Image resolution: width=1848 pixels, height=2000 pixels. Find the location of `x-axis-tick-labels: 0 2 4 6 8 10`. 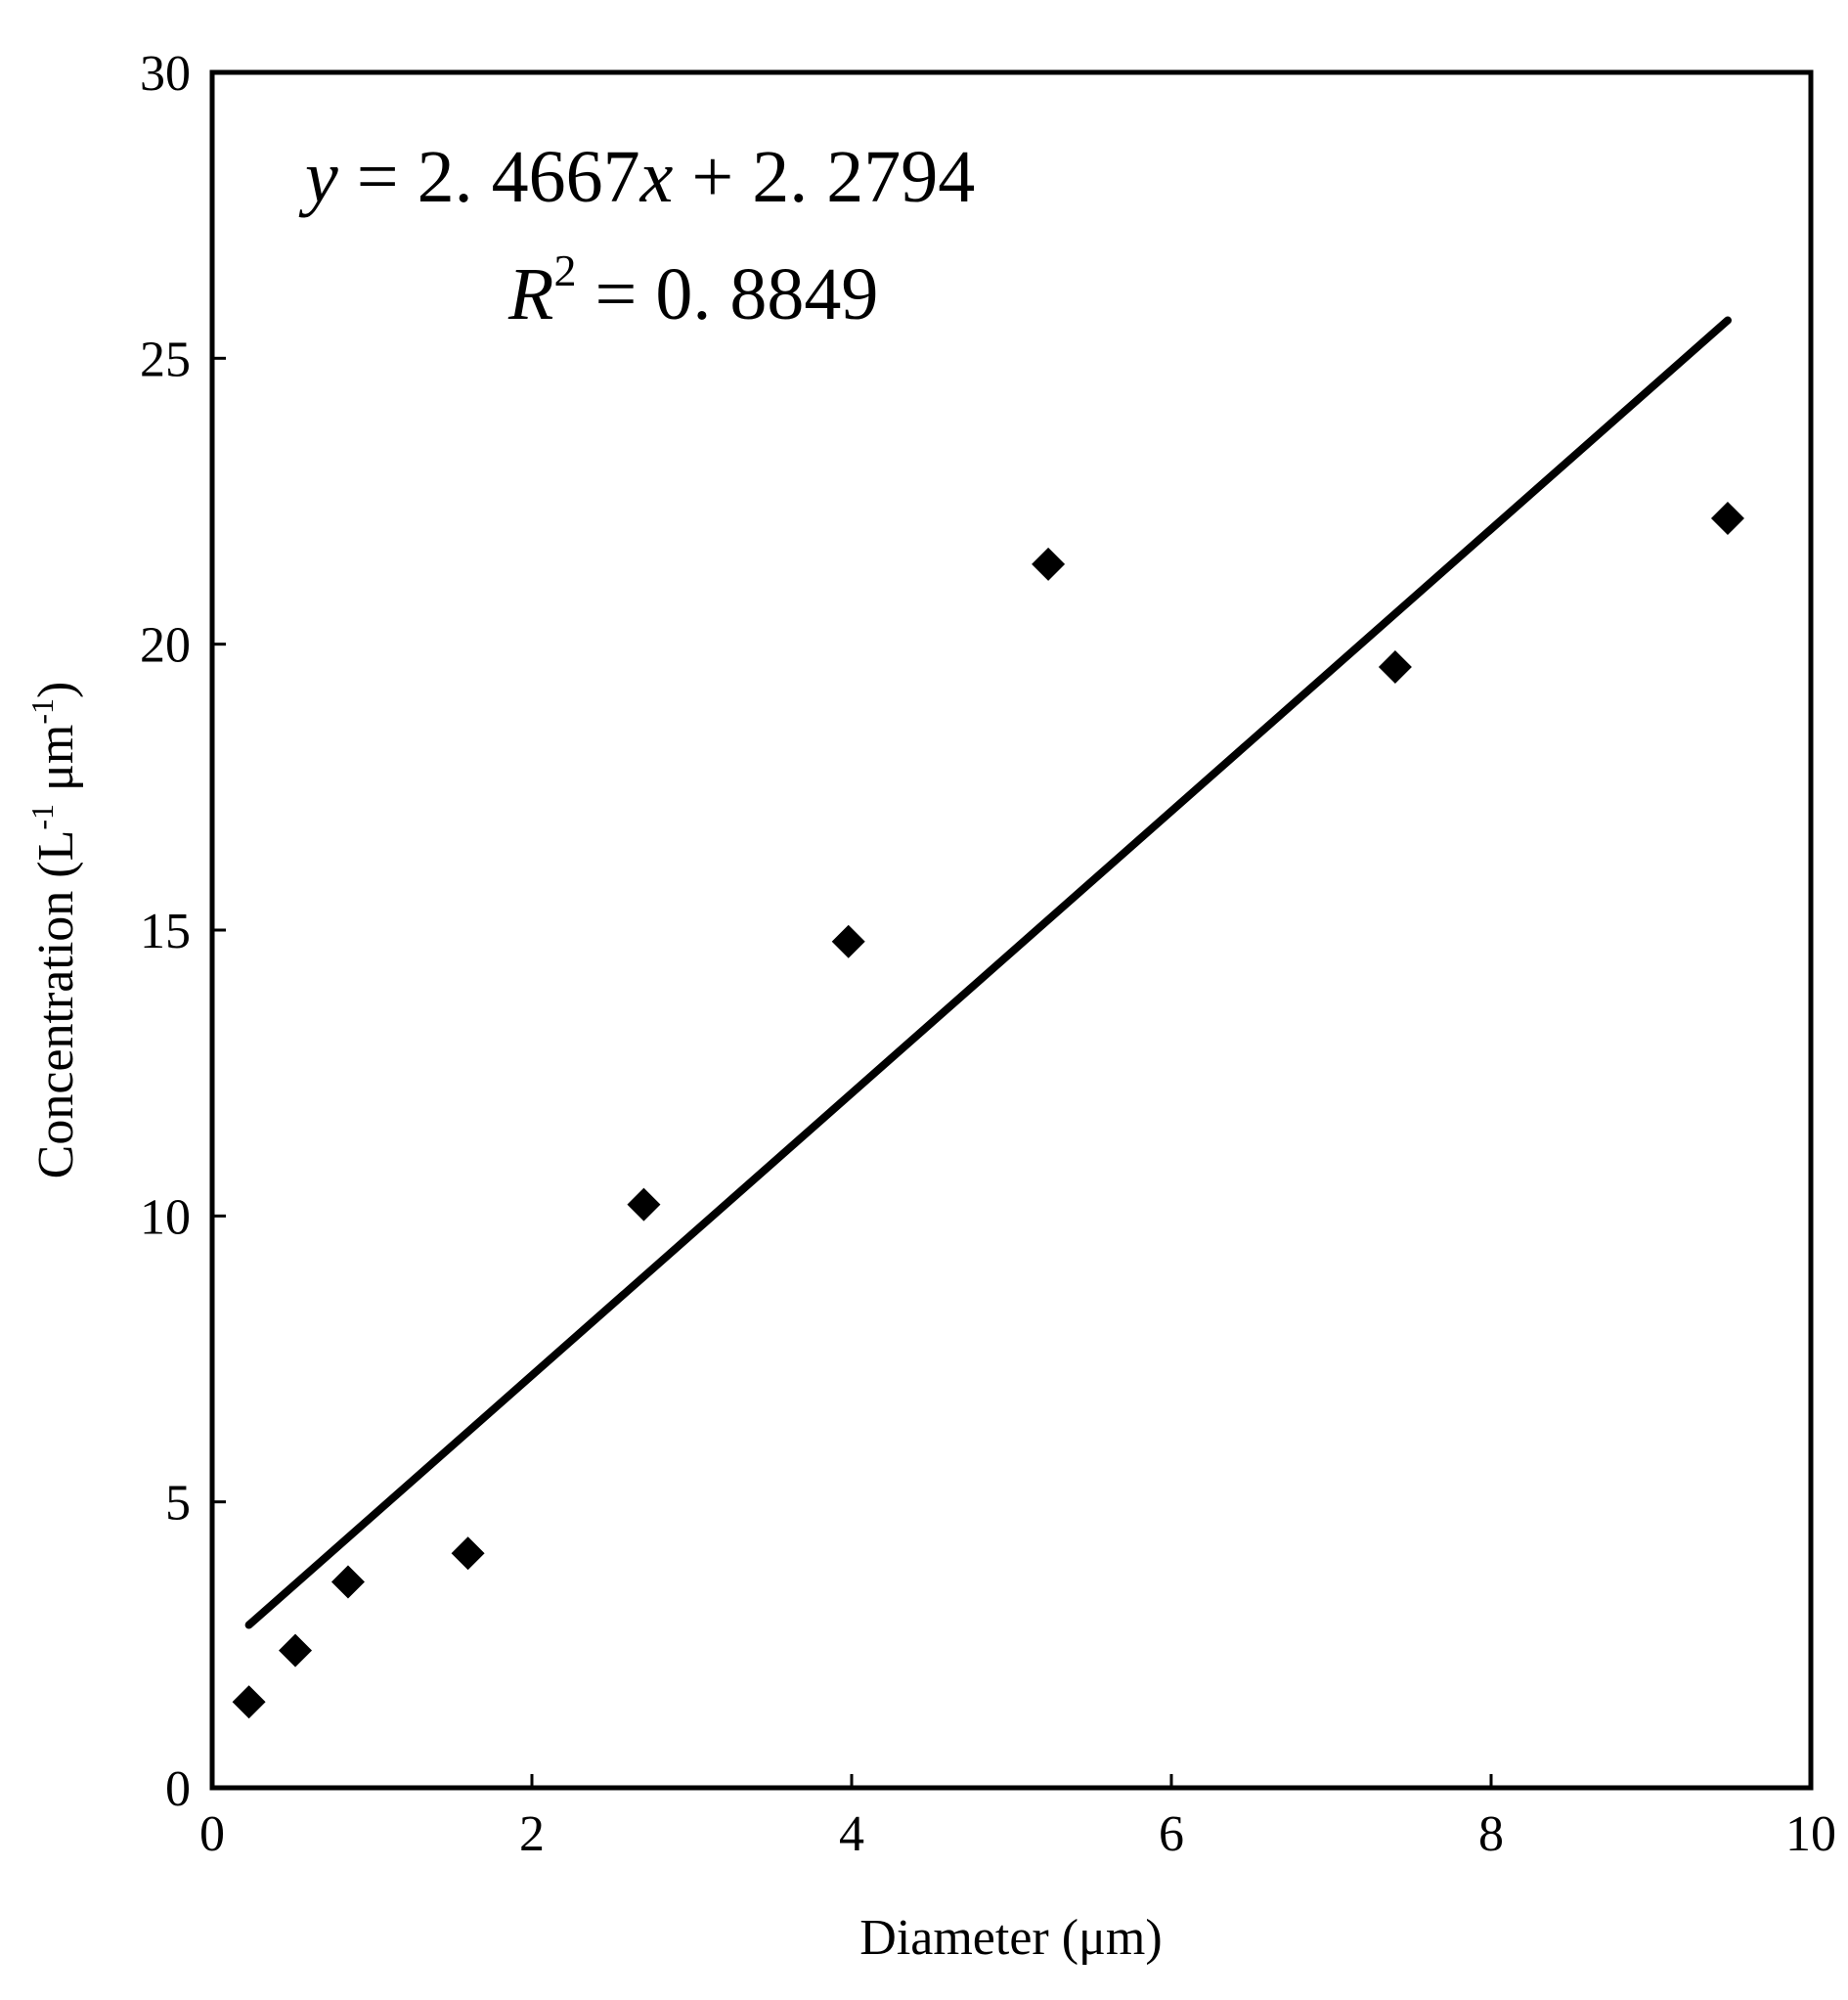

x-axis-tick-labels: 0 2 4 6 8 10 is located at coordinates (1017, 1834).